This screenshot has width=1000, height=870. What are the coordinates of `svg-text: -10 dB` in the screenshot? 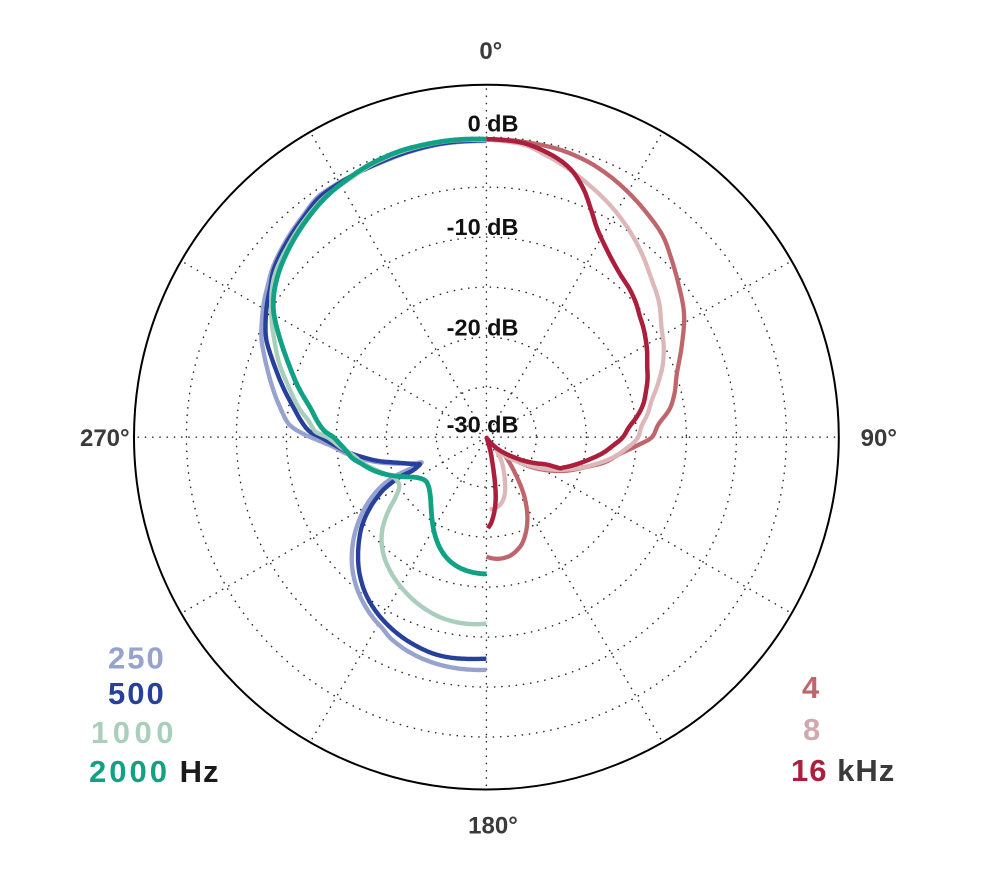 It's located at (483, 227).